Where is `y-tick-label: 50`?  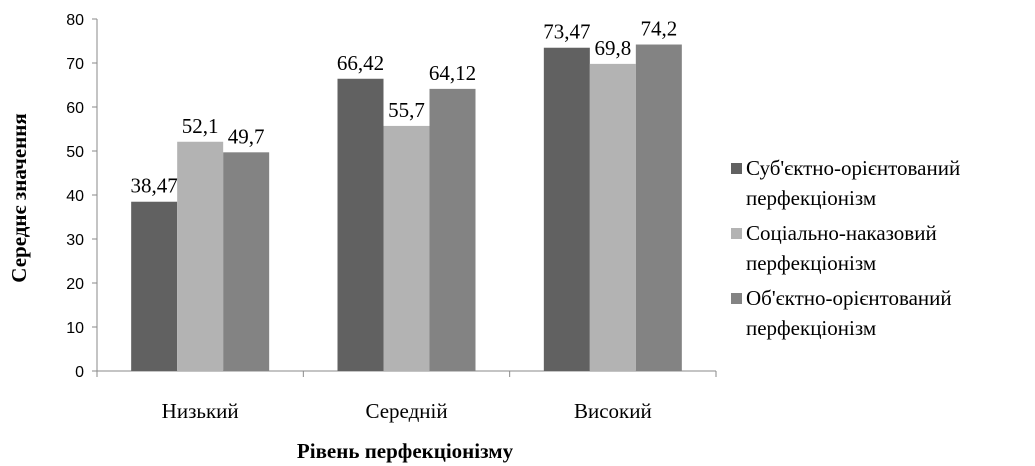
y-tick-label: 50 is located at coordinates (75, 152).